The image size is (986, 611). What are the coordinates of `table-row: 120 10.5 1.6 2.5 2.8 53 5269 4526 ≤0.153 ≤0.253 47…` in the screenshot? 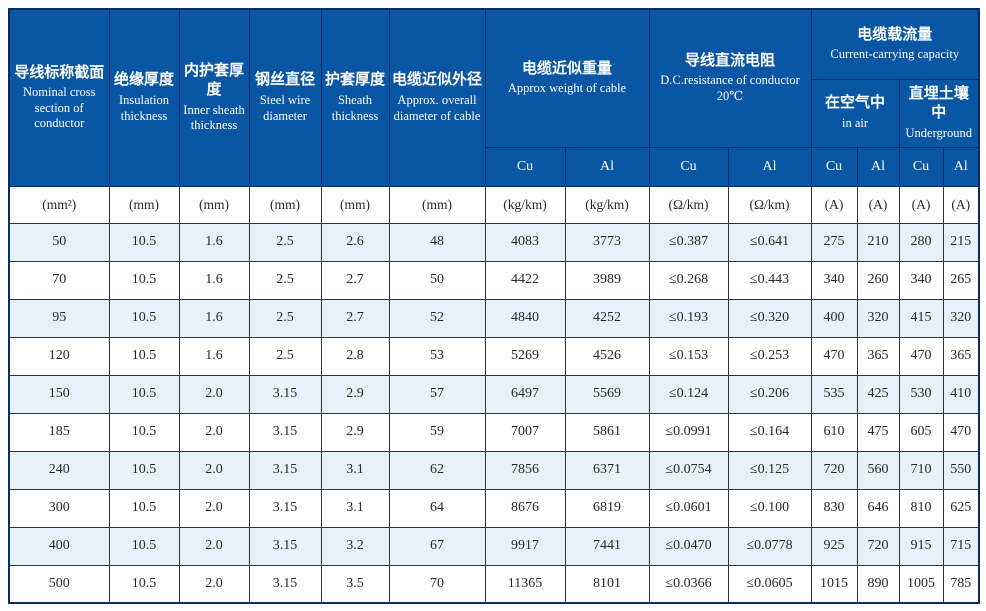 It's located at (494, 356).